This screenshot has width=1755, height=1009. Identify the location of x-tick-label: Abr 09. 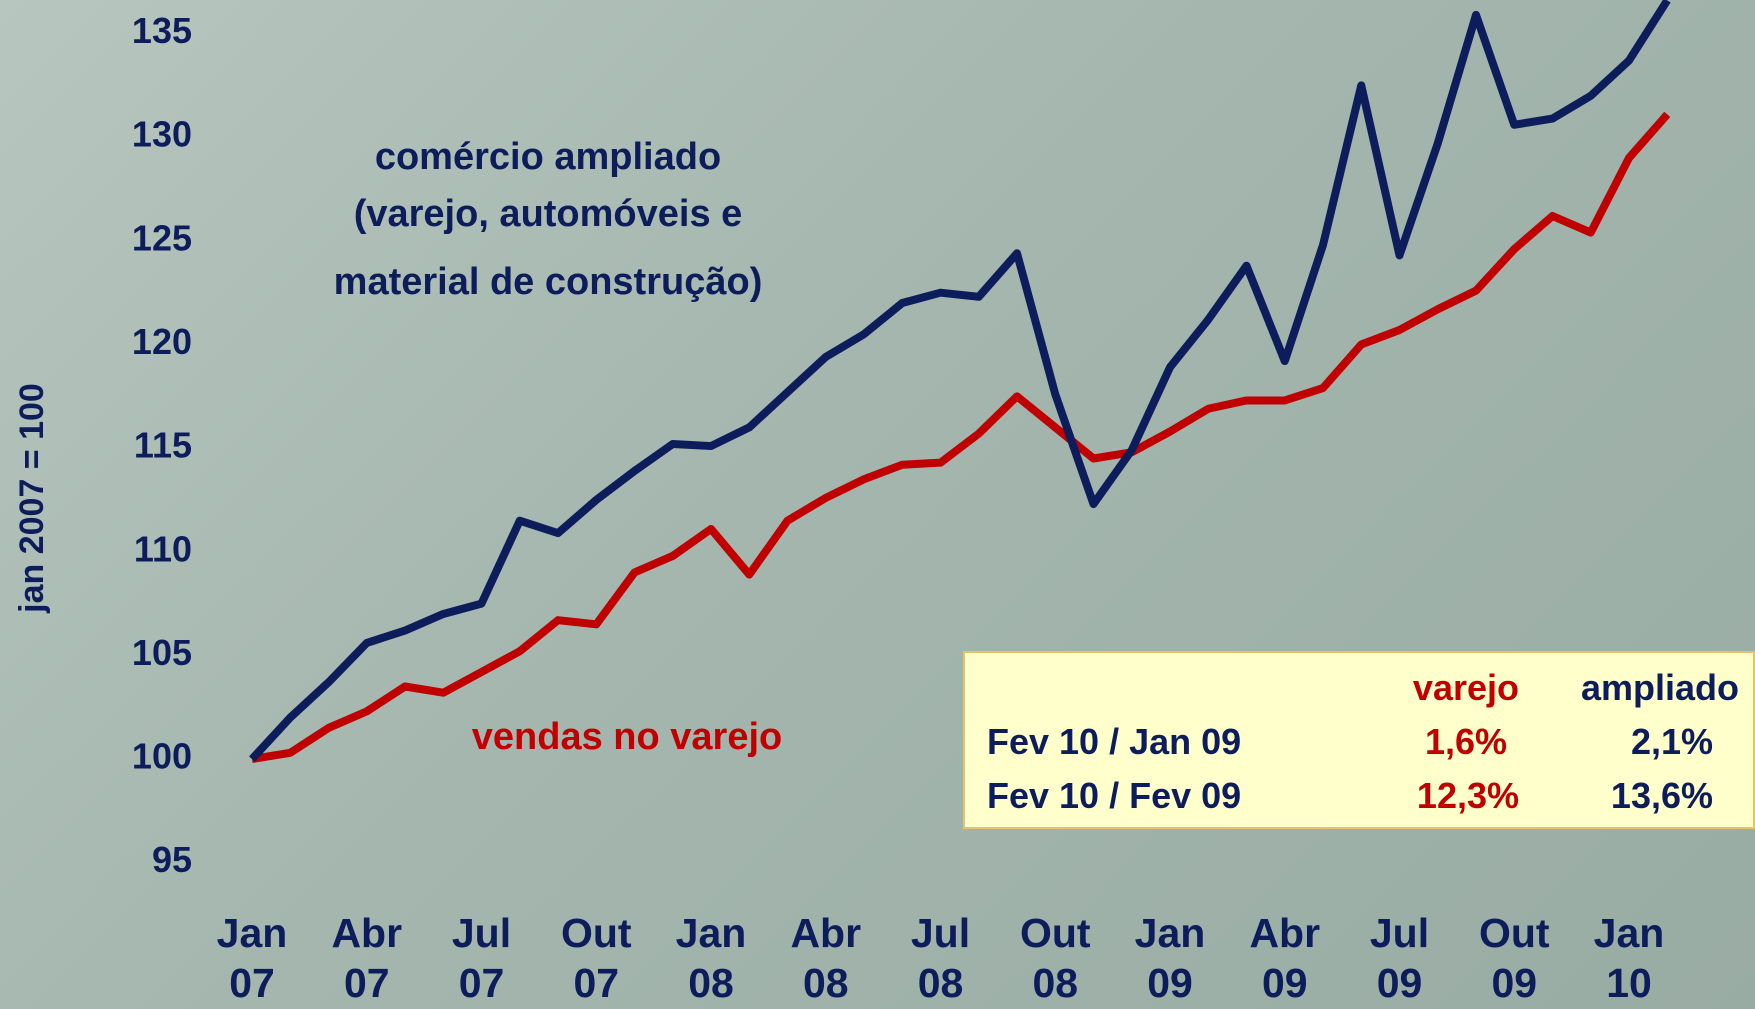
(1285, 958).